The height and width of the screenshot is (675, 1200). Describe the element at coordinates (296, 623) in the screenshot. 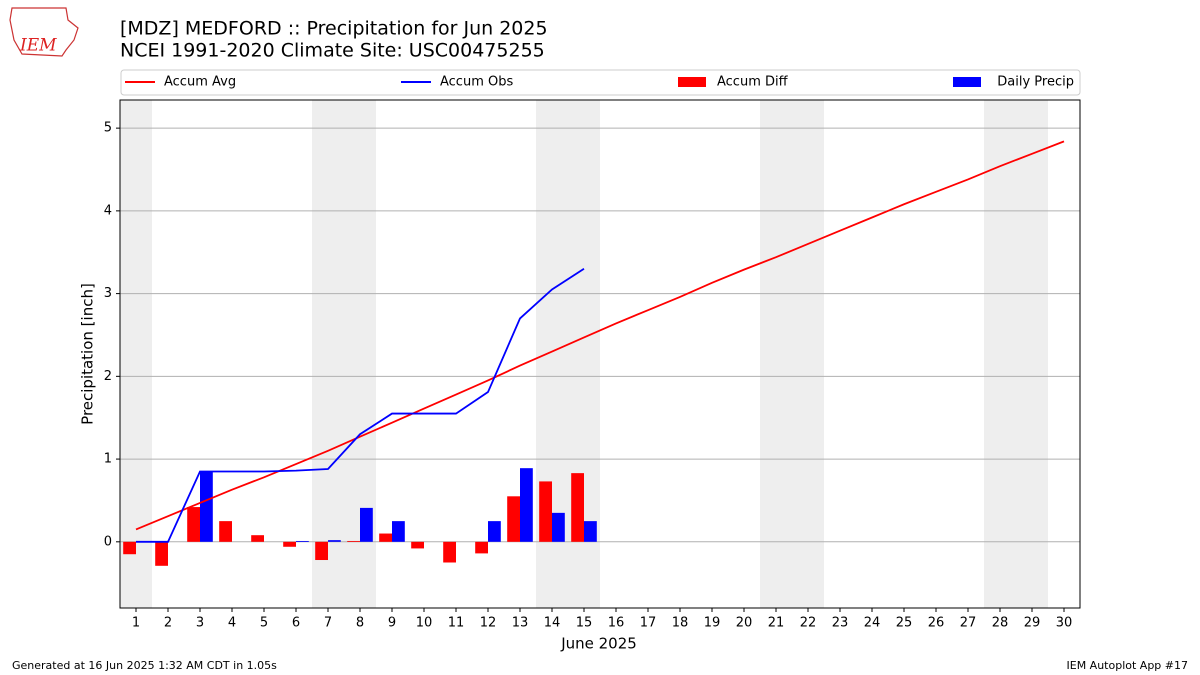

I see `x-tick-label: 6` at that location.